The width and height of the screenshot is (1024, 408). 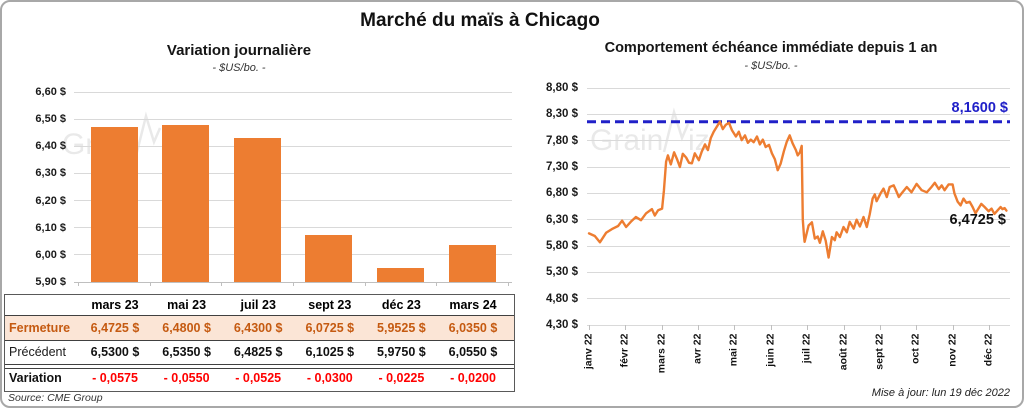 I want to click on x-month-label: mai 22, so click(x=733, y=350).